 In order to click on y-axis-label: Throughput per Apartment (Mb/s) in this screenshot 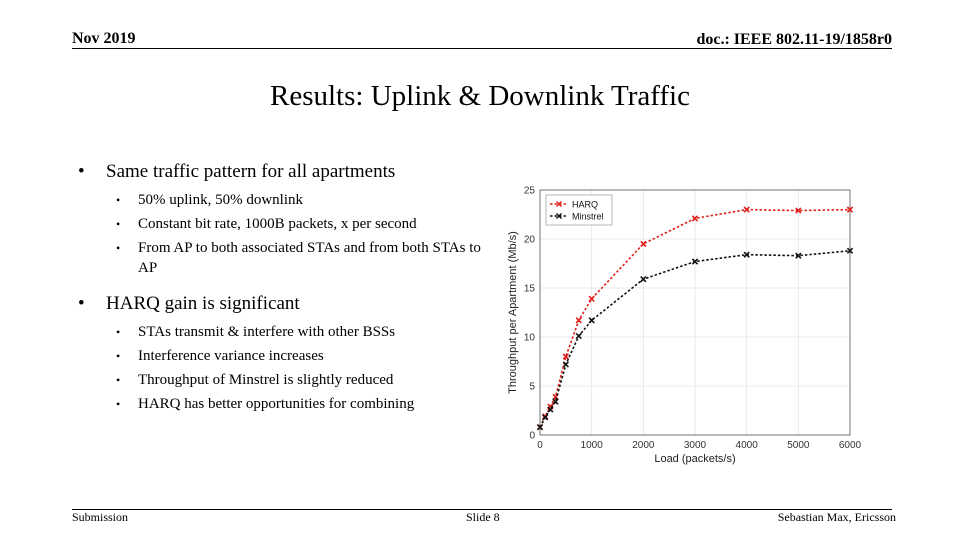, I will do `click(513, 312)`.